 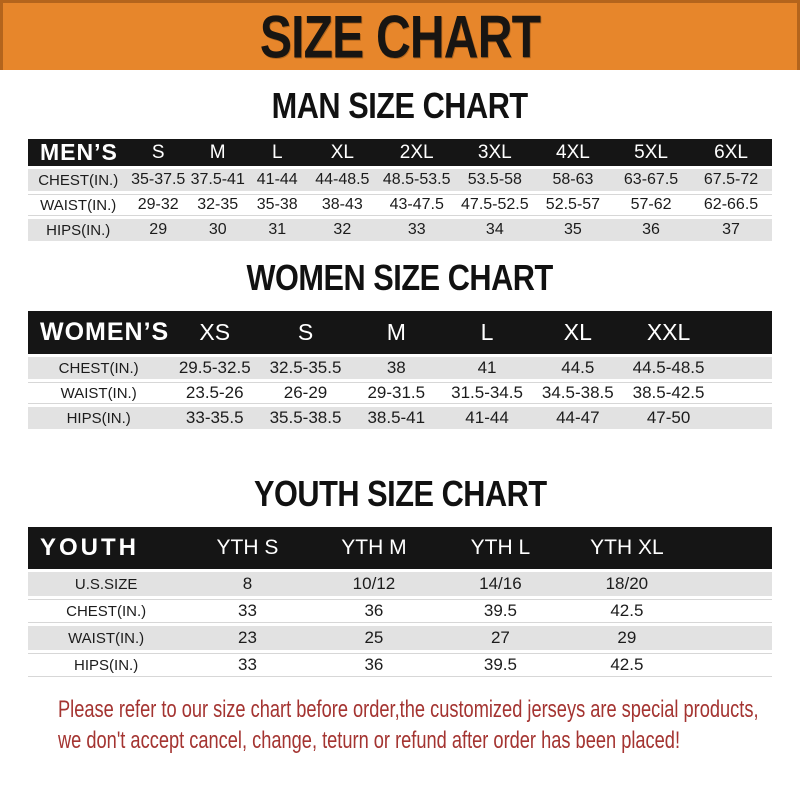 What do you see at coordinates (374, 639) in the screenshot?
I see `size-value-cell: 25` at bounding box center [374, 639].